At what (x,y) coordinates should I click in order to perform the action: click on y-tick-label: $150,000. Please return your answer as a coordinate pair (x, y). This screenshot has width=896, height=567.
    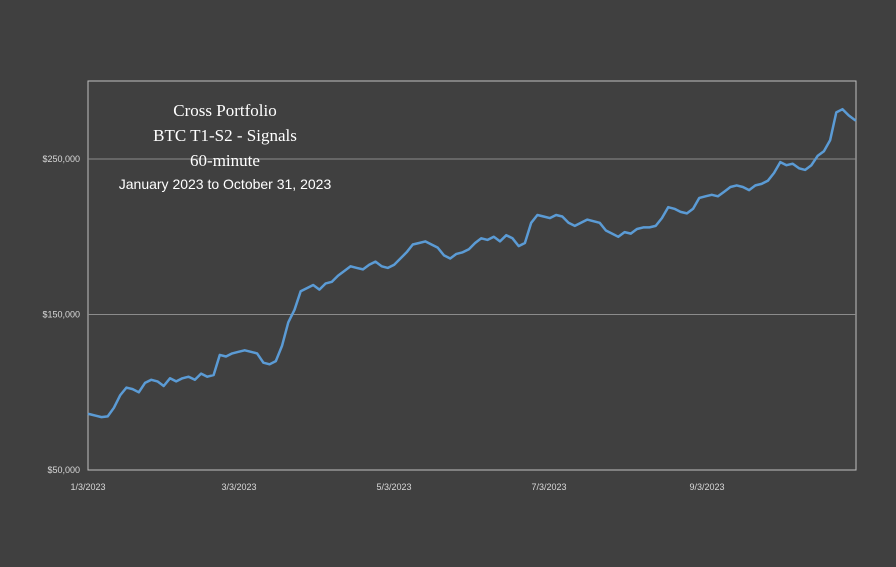
    Looking at the image, I should click on (61, 315).